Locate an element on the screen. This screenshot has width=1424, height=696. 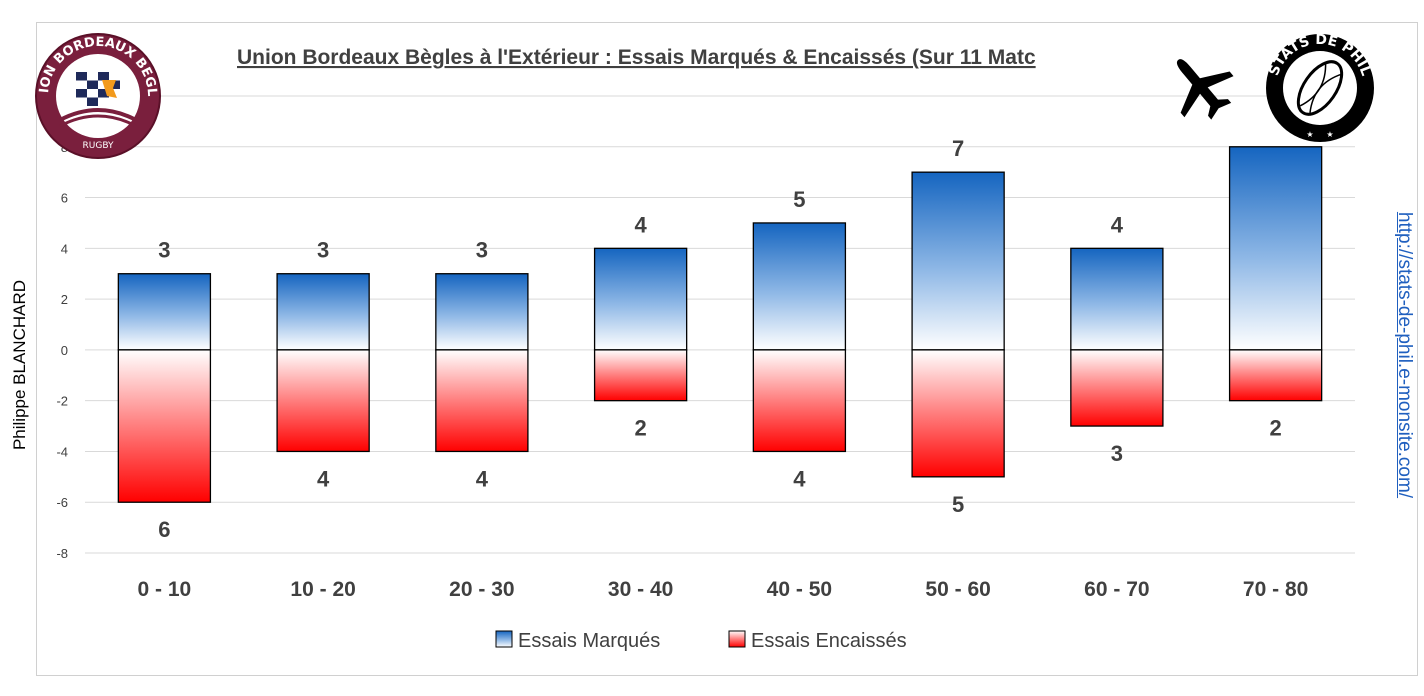
legend: Essais Marqués Essais Encaissés is located at coordinates (701, 641).